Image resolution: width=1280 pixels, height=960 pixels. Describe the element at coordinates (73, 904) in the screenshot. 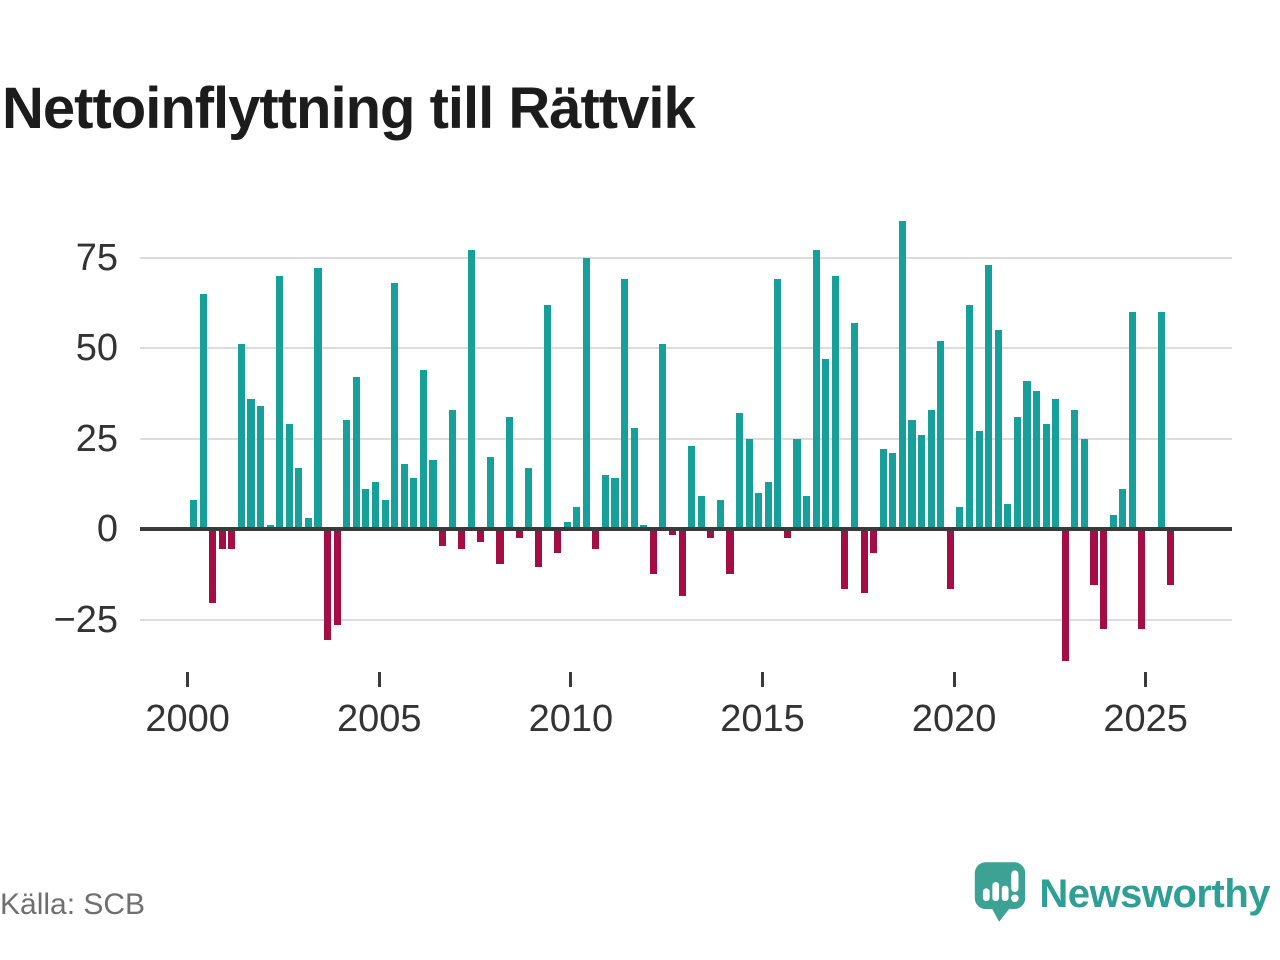

I see `source-note: Källa: SCB` at that location.